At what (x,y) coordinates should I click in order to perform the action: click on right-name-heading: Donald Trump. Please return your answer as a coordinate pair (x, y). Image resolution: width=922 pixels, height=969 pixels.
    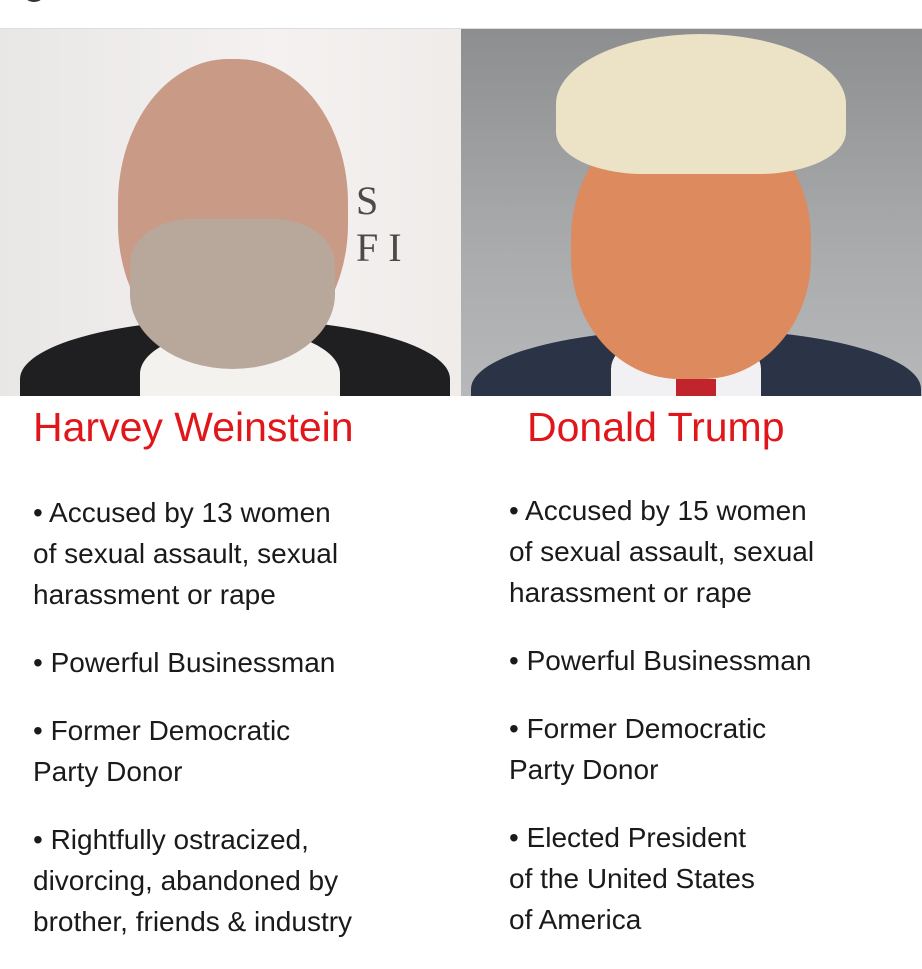
    Looking at the image, I should click on (656, 427).